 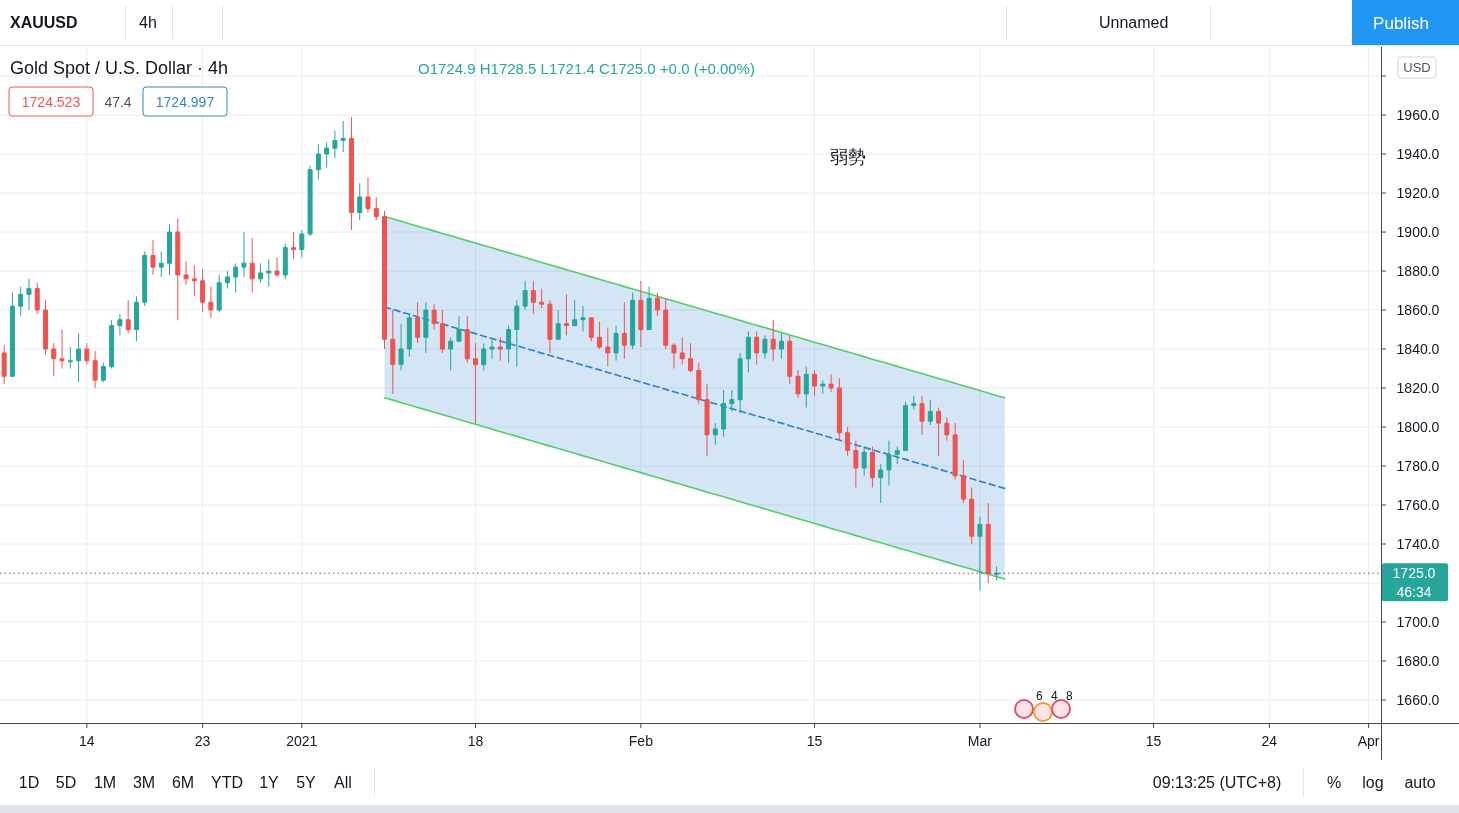 What do you see at coordinates (29, 782) in the screenshot?
I see `text: 1D` at bounding box center [29, 782].